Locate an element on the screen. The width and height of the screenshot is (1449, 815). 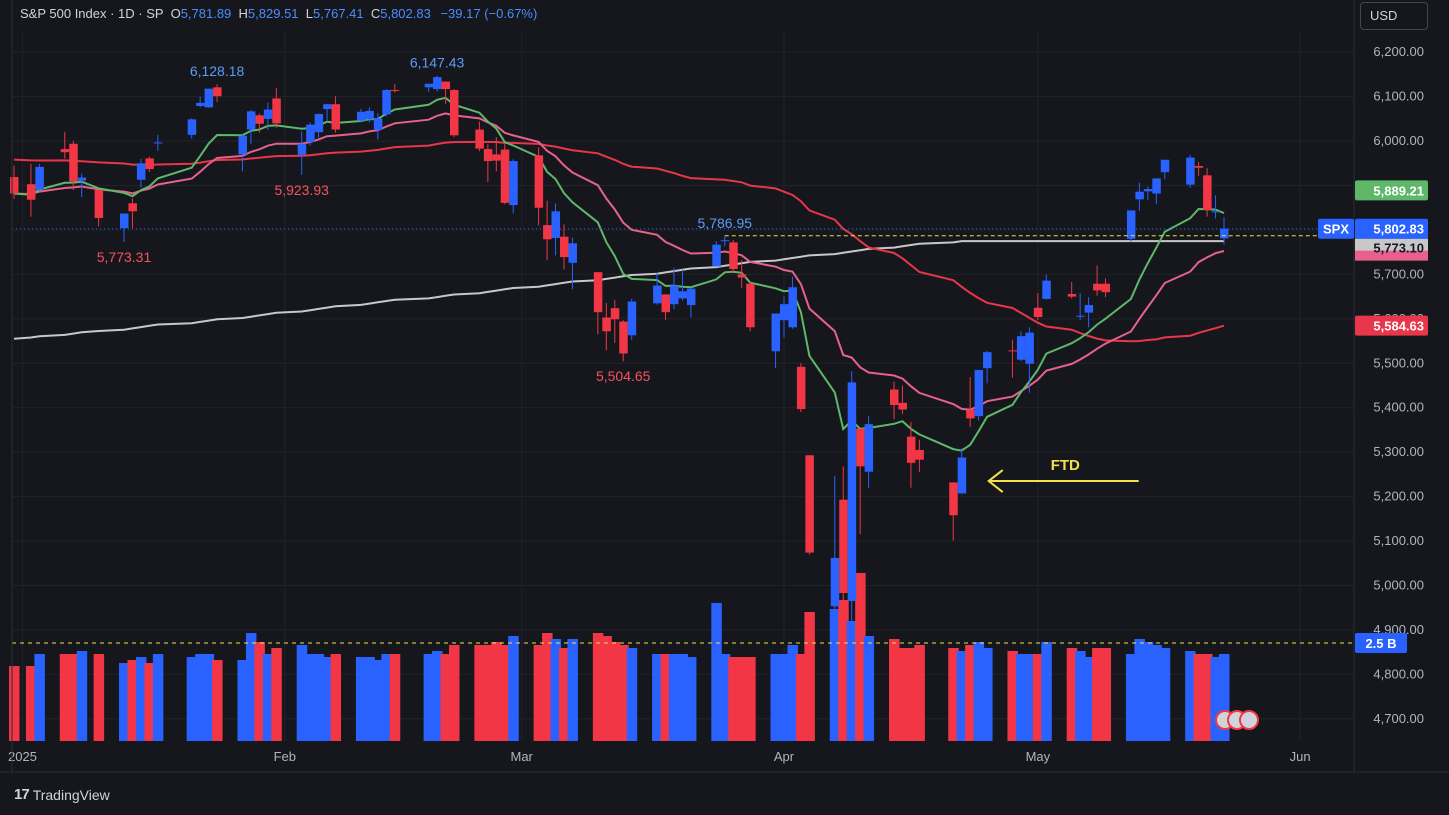
symbol-tag-bg is located at coordinates (1336, 228).